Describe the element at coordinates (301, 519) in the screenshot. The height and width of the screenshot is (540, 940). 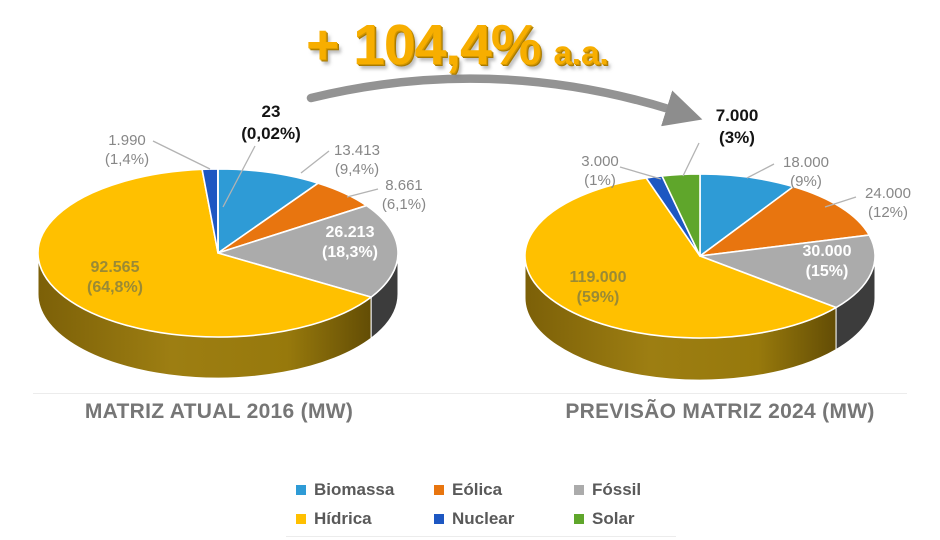
I see `hidrica-swatch-icon` at that location.